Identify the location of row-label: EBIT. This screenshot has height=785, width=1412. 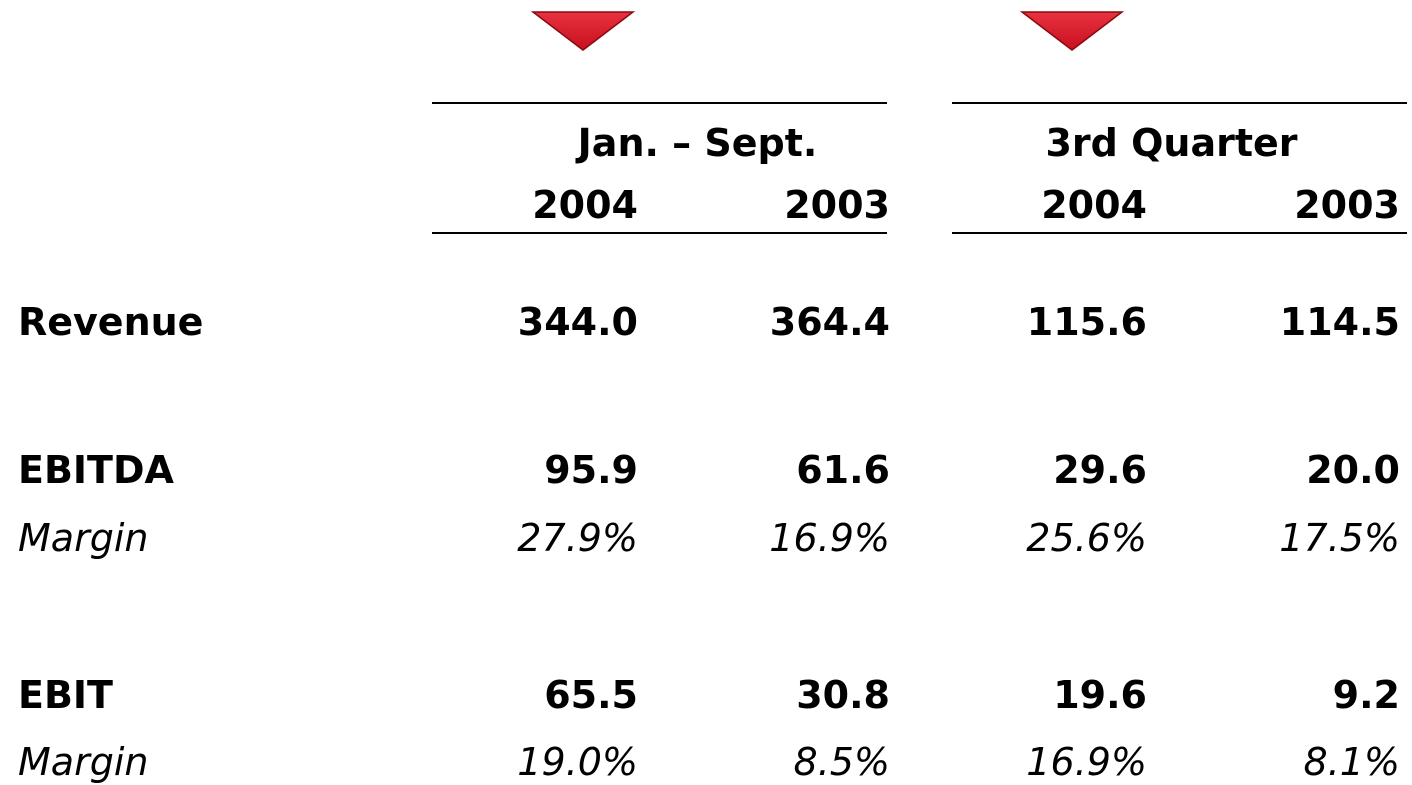
(65, 695).